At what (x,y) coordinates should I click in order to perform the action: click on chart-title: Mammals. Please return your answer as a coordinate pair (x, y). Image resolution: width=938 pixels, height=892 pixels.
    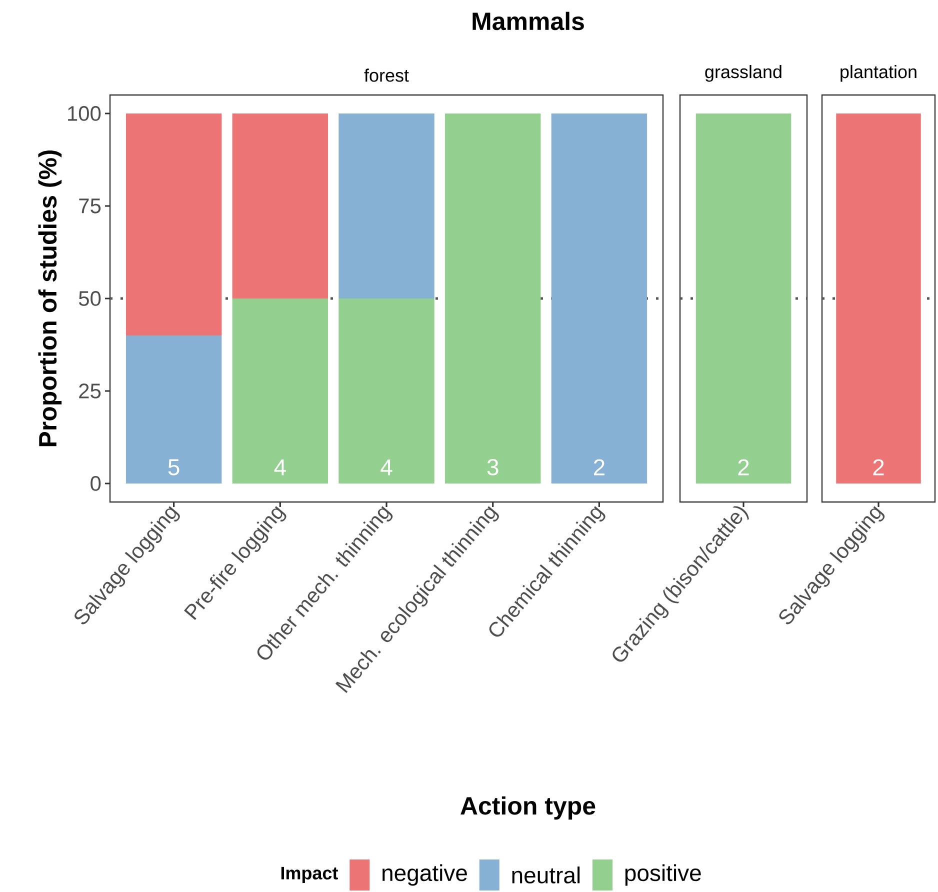
    Looking at the image, I should click on (528, 21).